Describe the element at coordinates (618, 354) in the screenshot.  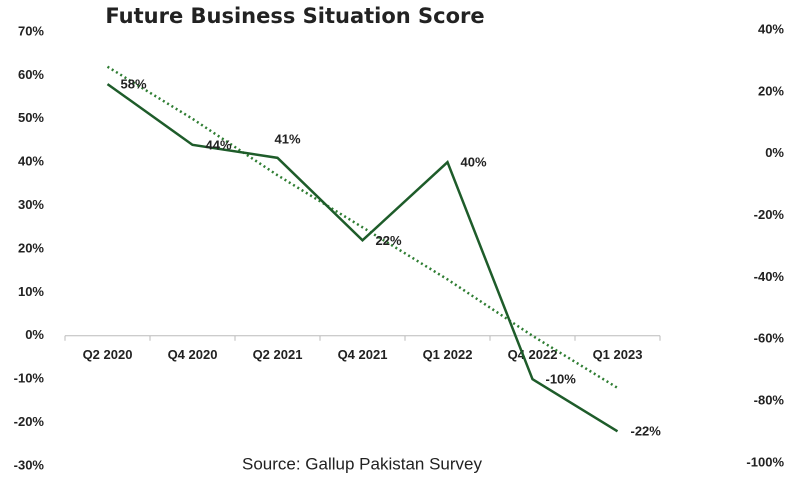
I see `x-tick-label: Q1 2023` at that location.